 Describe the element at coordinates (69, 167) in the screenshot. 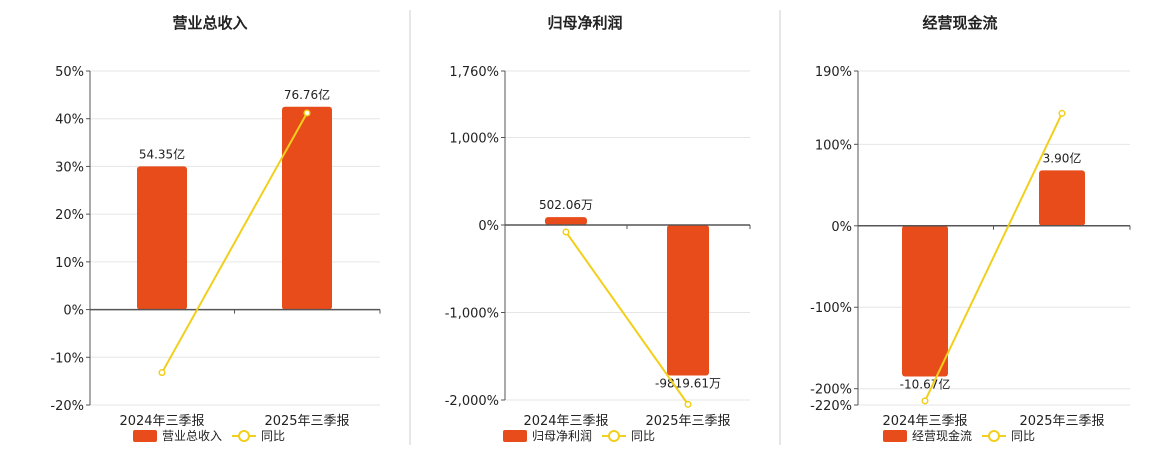

I see `y-tick-label: 30%` at that location.